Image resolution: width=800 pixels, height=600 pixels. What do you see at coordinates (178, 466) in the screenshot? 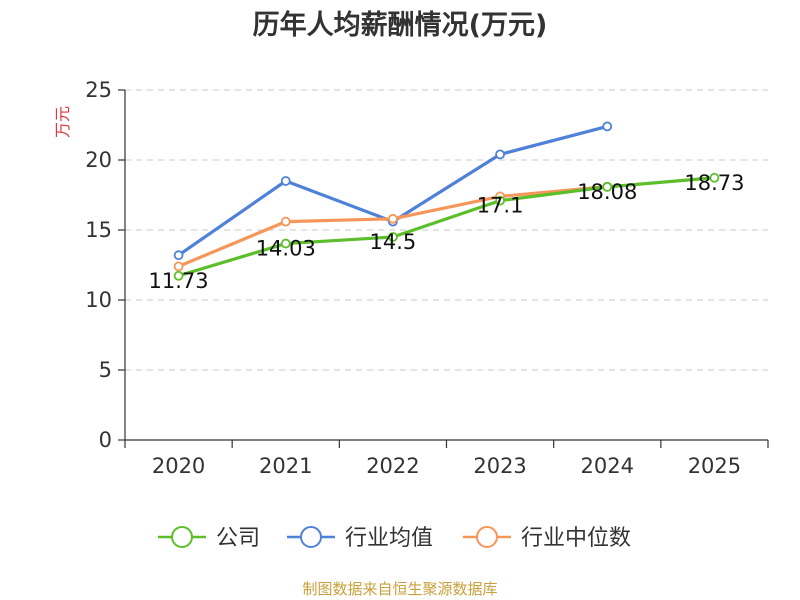
I see `x-tick-label-2020: 2020` at bounding box center [178, 466].